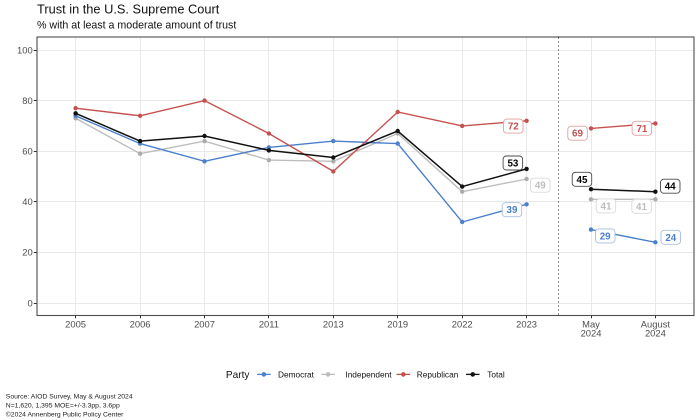 The height and width of the screenshot is (420, 700). What do you see at coordinates (656, 323) in the screenshot?
I see `svg-text: August` at bounding box center [656, 323].